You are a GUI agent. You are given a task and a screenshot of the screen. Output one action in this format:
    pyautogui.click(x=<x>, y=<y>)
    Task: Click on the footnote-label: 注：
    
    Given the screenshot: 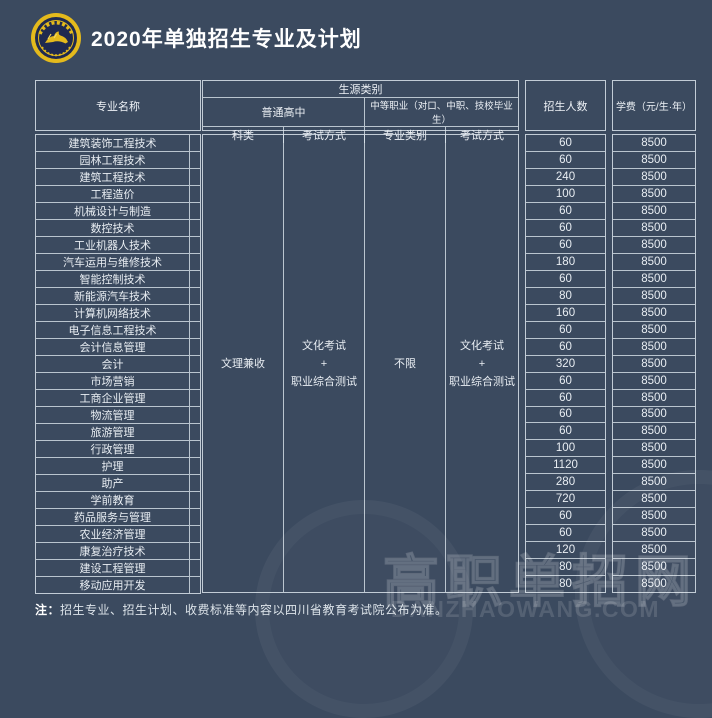 What is the action you would take?
    pyautogui.click(x=48, y=610)
    